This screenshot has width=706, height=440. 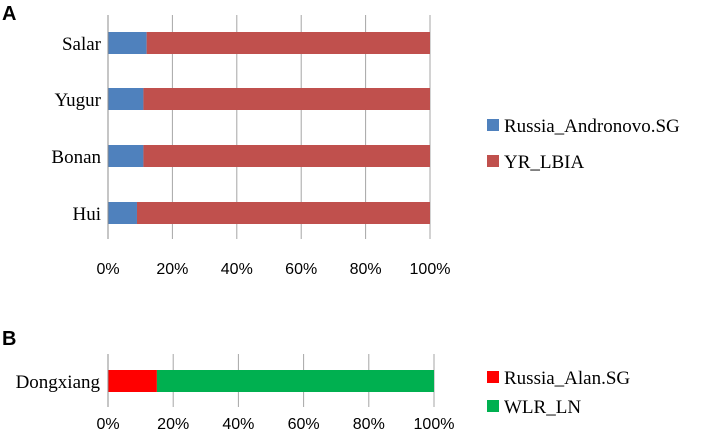 I want to click on bar-bonan-yr-lbia, so click(x=287, y=156).